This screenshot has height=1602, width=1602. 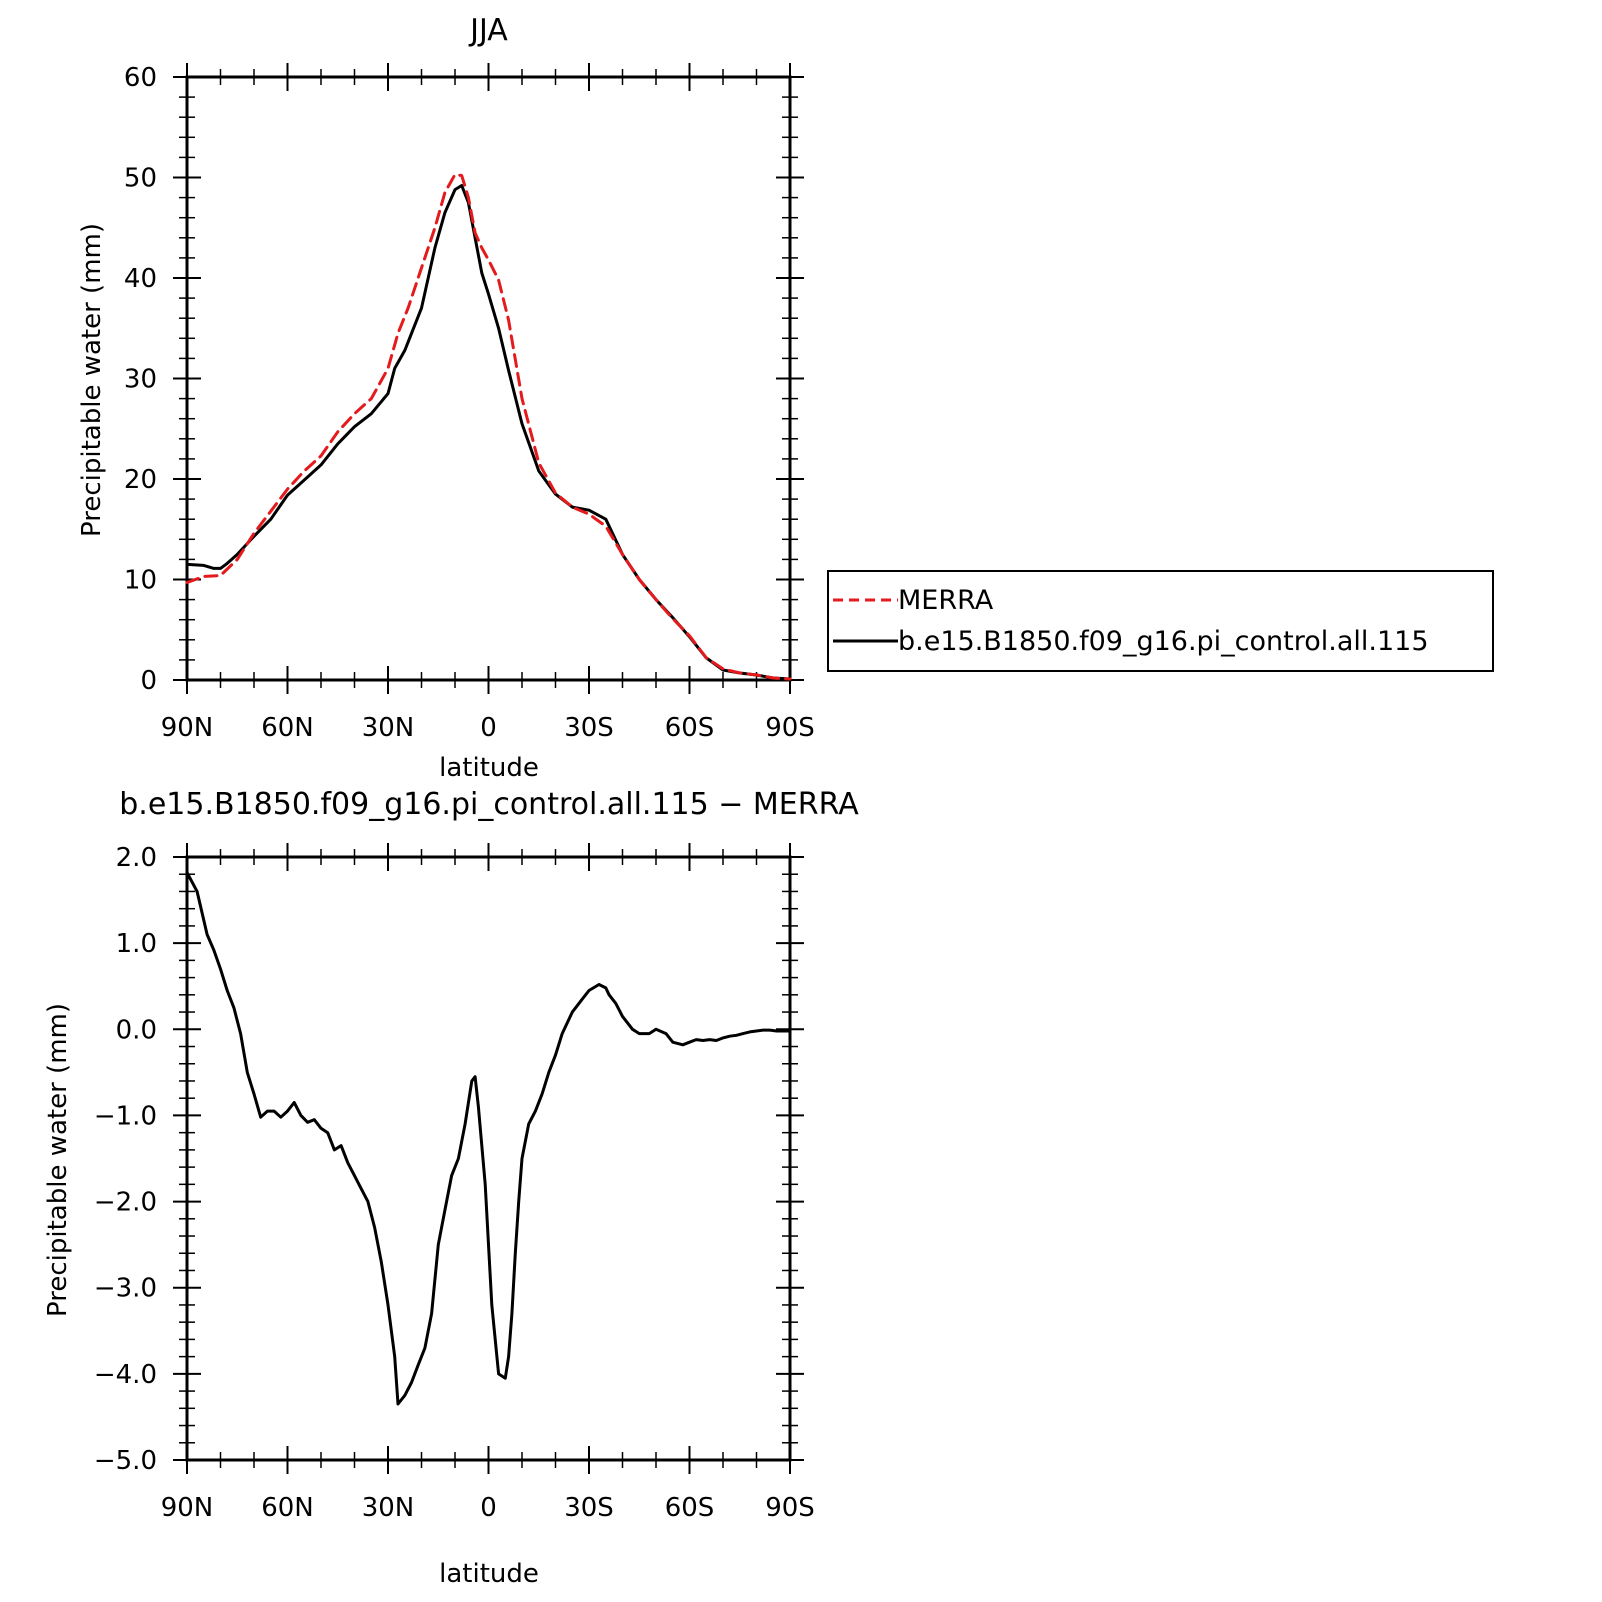 I want to click on bottom-x-tick-labels: 90N 60N 30N 0 30S 60S 90S, so click(x=488, y=1508).